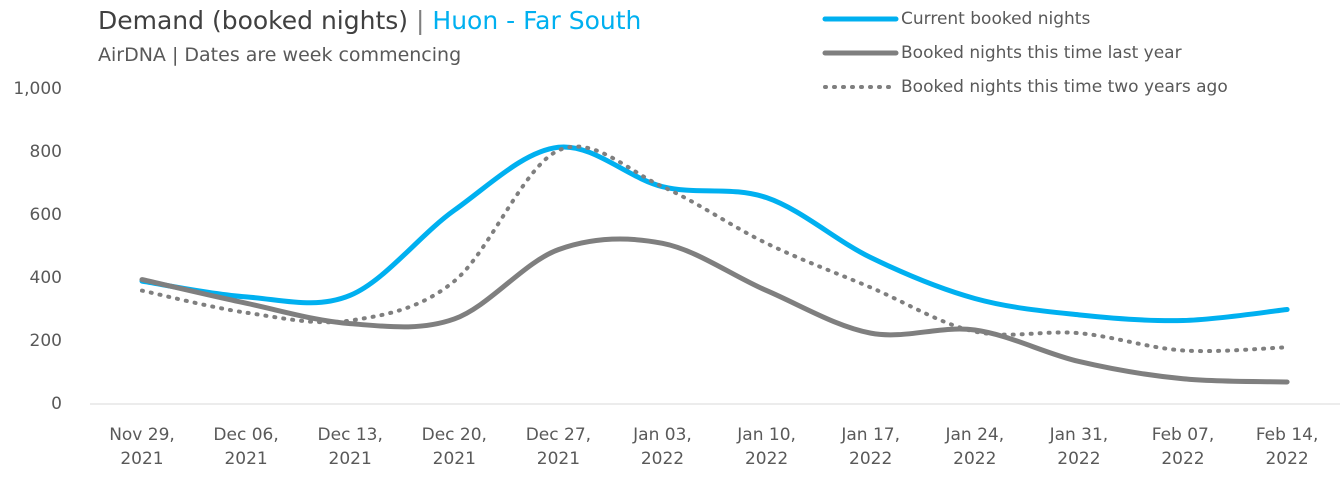 This screenshot has height=477, width=1343. What do you see at coordinates (975, 447) in the screenshot?
I see `x-tick-label: Jan 24, 2022` at bounding box center [975, 447].